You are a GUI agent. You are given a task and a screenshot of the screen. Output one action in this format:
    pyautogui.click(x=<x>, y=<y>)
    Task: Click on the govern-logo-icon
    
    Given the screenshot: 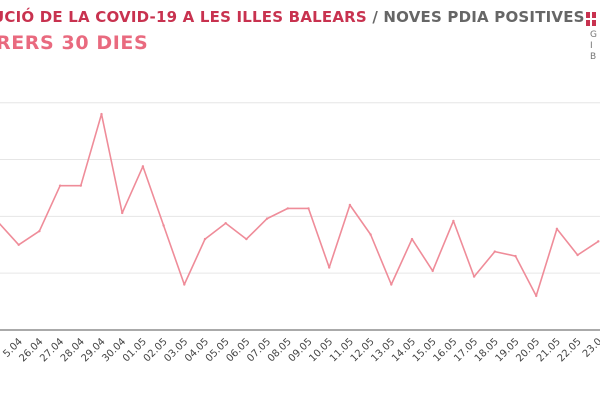 What is the action you would take?
    pyautogui.click(x=591, y=19)
    